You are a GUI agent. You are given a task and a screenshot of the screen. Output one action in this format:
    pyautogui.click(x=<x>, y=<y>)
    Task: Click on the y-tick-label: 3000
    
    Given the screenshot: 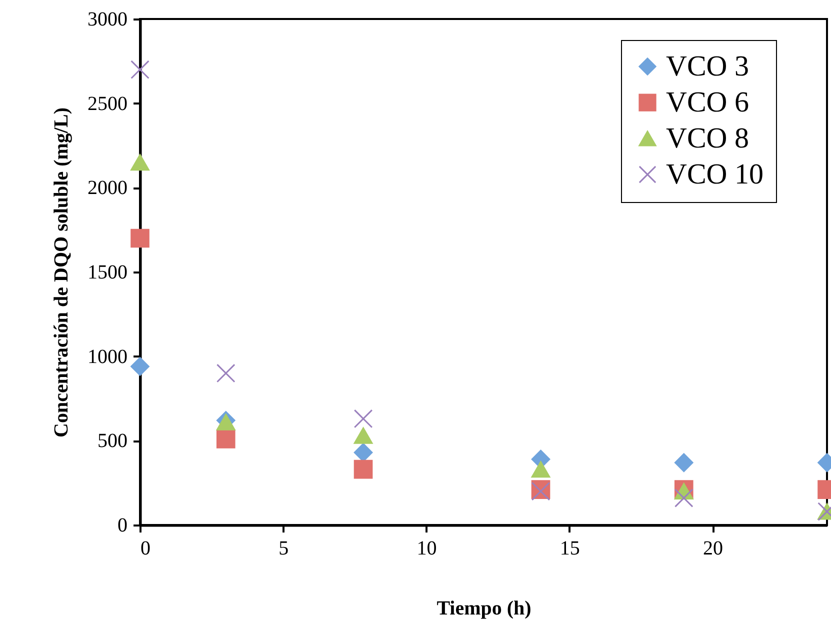 What is the action you would take?
    pyautogui.click(x=108, y=19)
    